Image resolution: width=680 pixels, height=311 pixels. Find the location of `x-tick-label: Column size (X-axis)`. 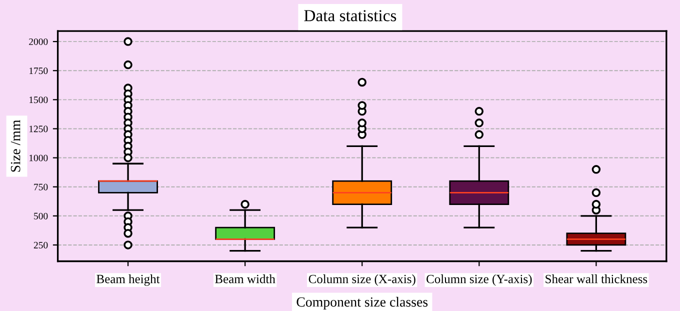

x-tick-label: Column size (X-axis) is located at coordinates (362, 280).